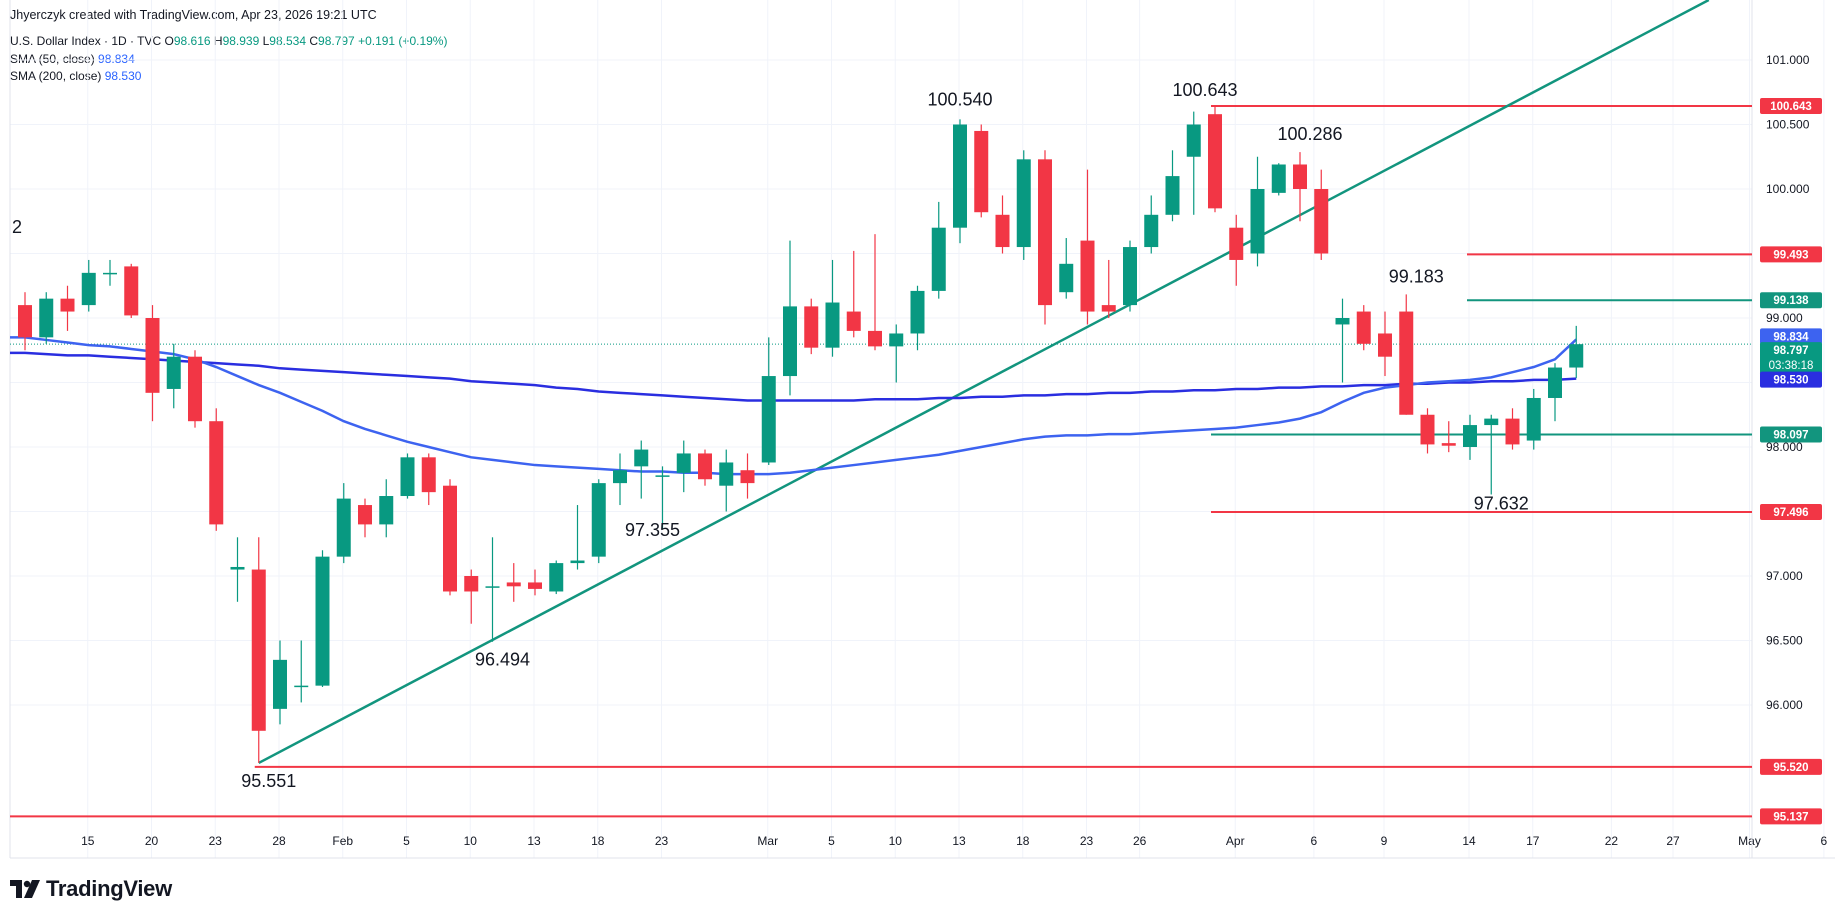 This screenshot has width=1835, height=917. Describe the element at coordinates (88, 841) in the screenshot. I see `x-tick-label: 15` at that location.